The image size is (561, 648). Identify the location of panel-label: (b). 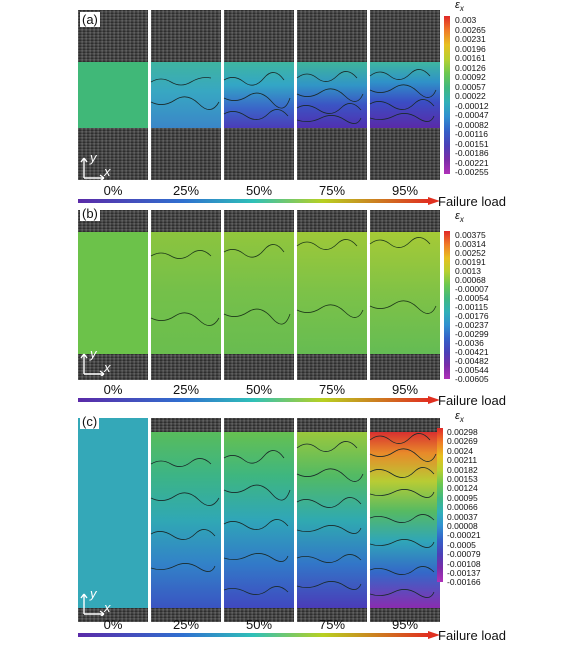
(90, 213).